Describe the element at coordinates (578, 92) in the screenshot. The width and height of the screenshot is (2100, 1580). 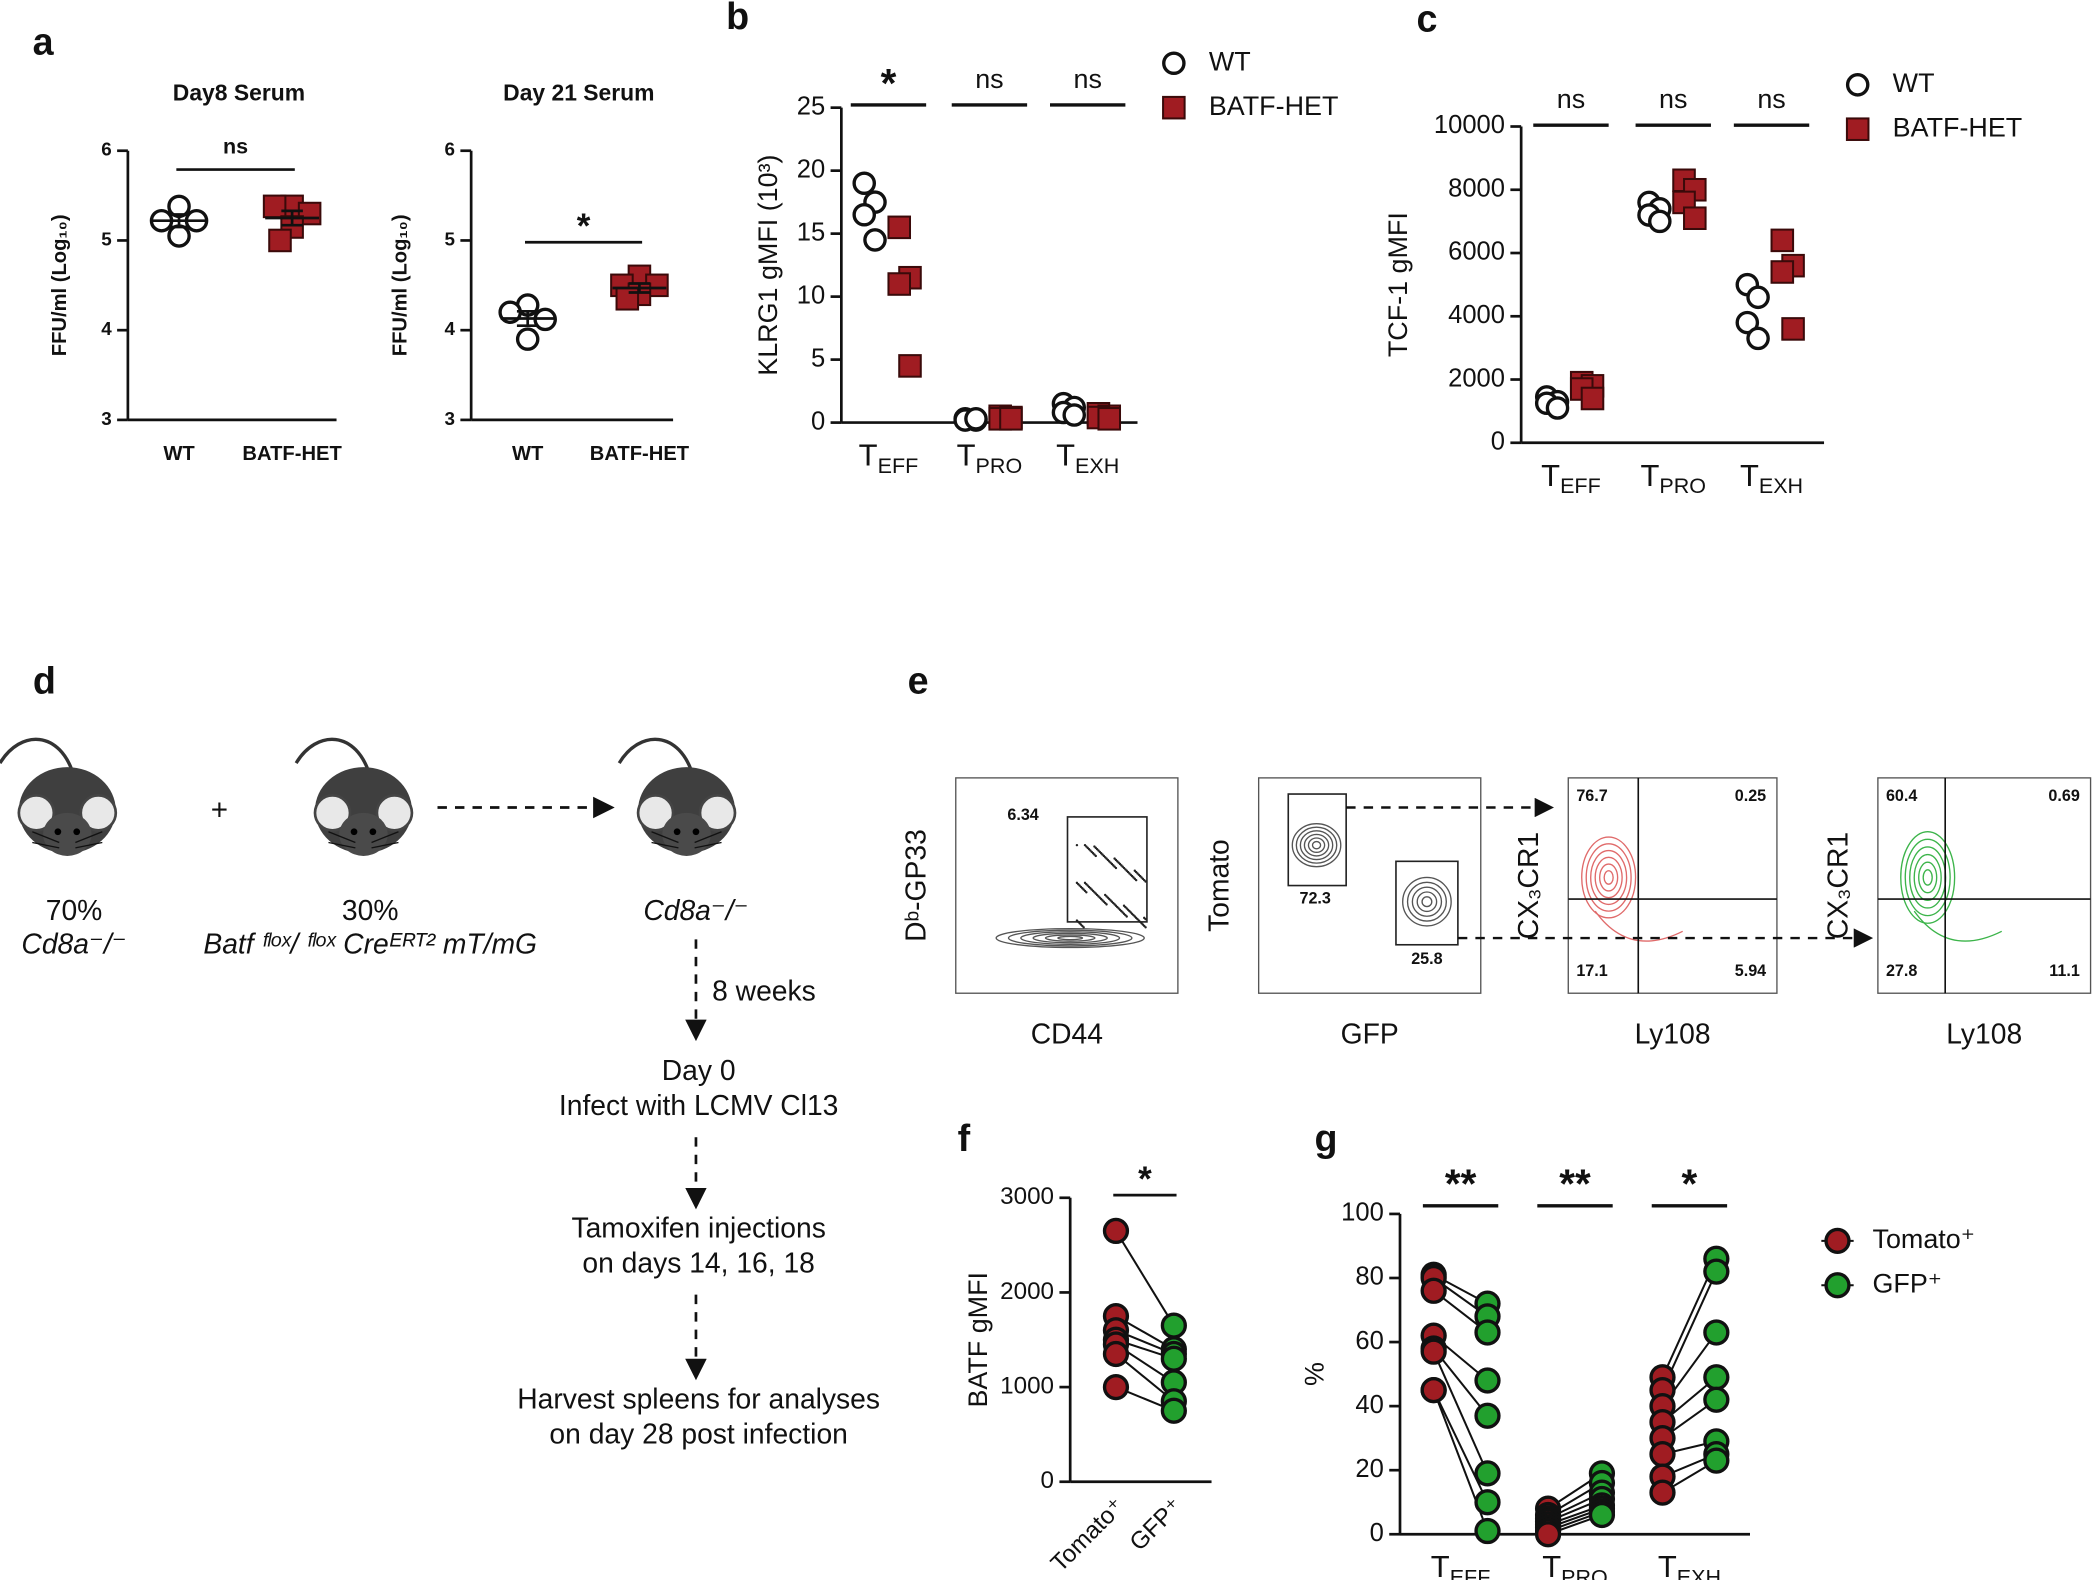
I see `chart-title: Day 21 Serum` at that location.